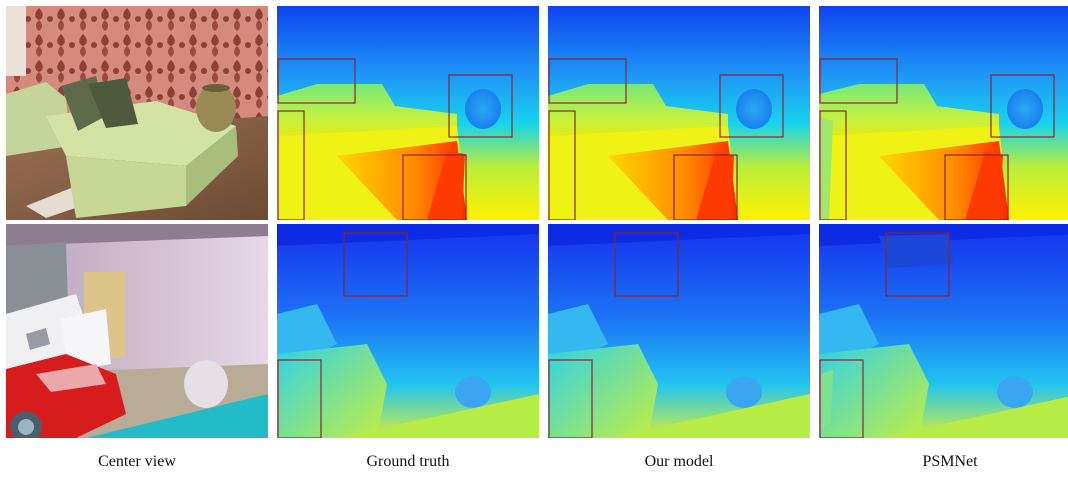  I want to click on center-view-image-bottom, so click(137, 331).